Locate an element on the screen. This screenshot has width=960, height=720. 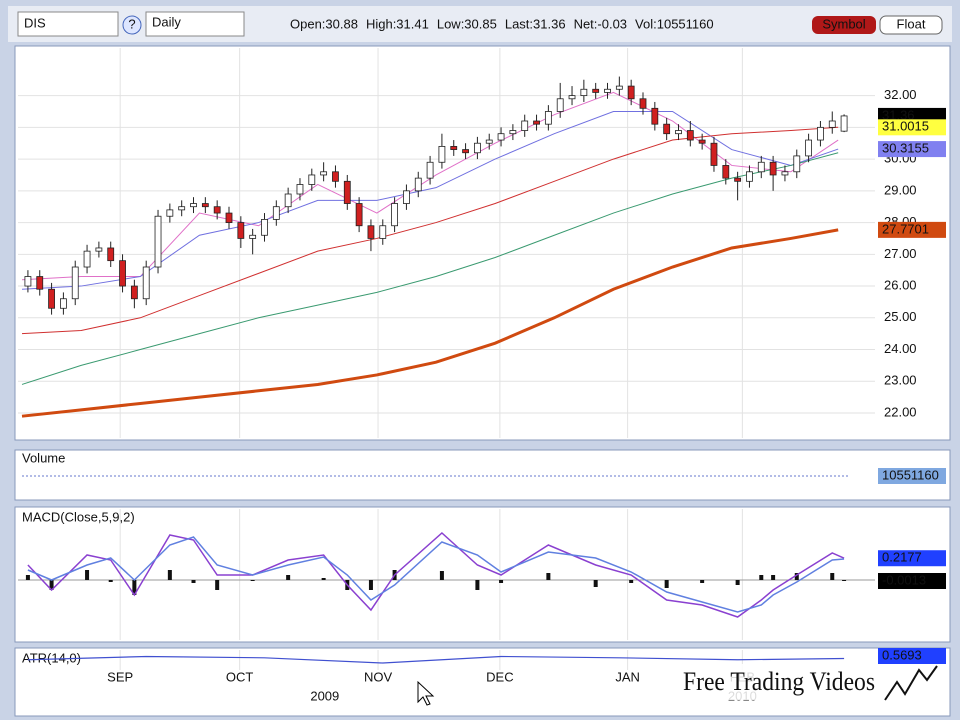
help-button is located at coordinates (132, 25).